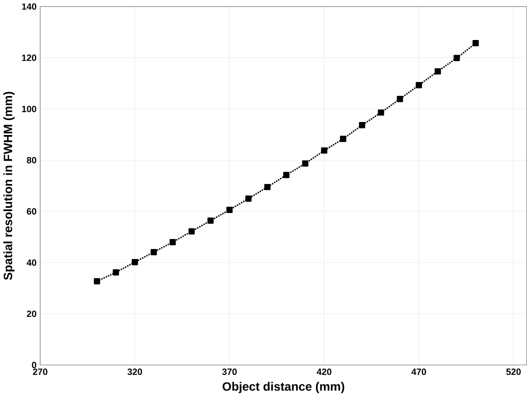 This screenshot has height=396, width=527. Describe the element at coordinates (31, 160) in the screenshot. I see `y-tick-label: 80` at that location.